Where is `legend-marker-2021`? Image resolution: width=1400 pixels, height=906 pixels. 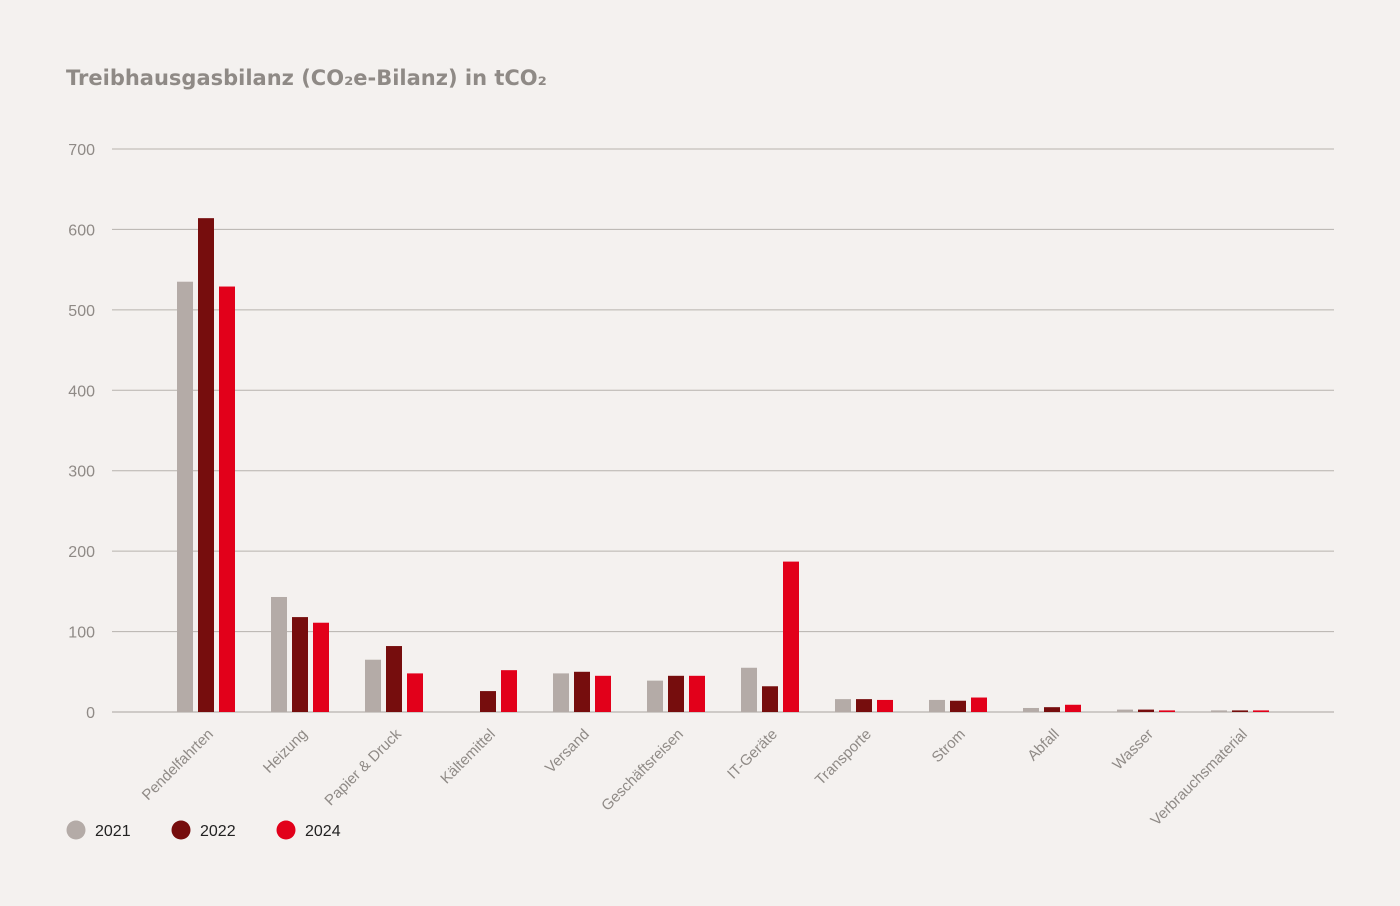
legend-marker-2021 is located at coordinates (76, 830).